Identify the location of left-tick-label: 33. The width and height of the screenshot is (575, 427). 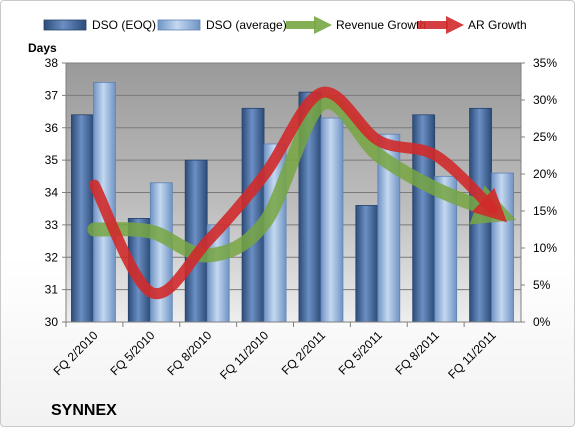
(52, 225).